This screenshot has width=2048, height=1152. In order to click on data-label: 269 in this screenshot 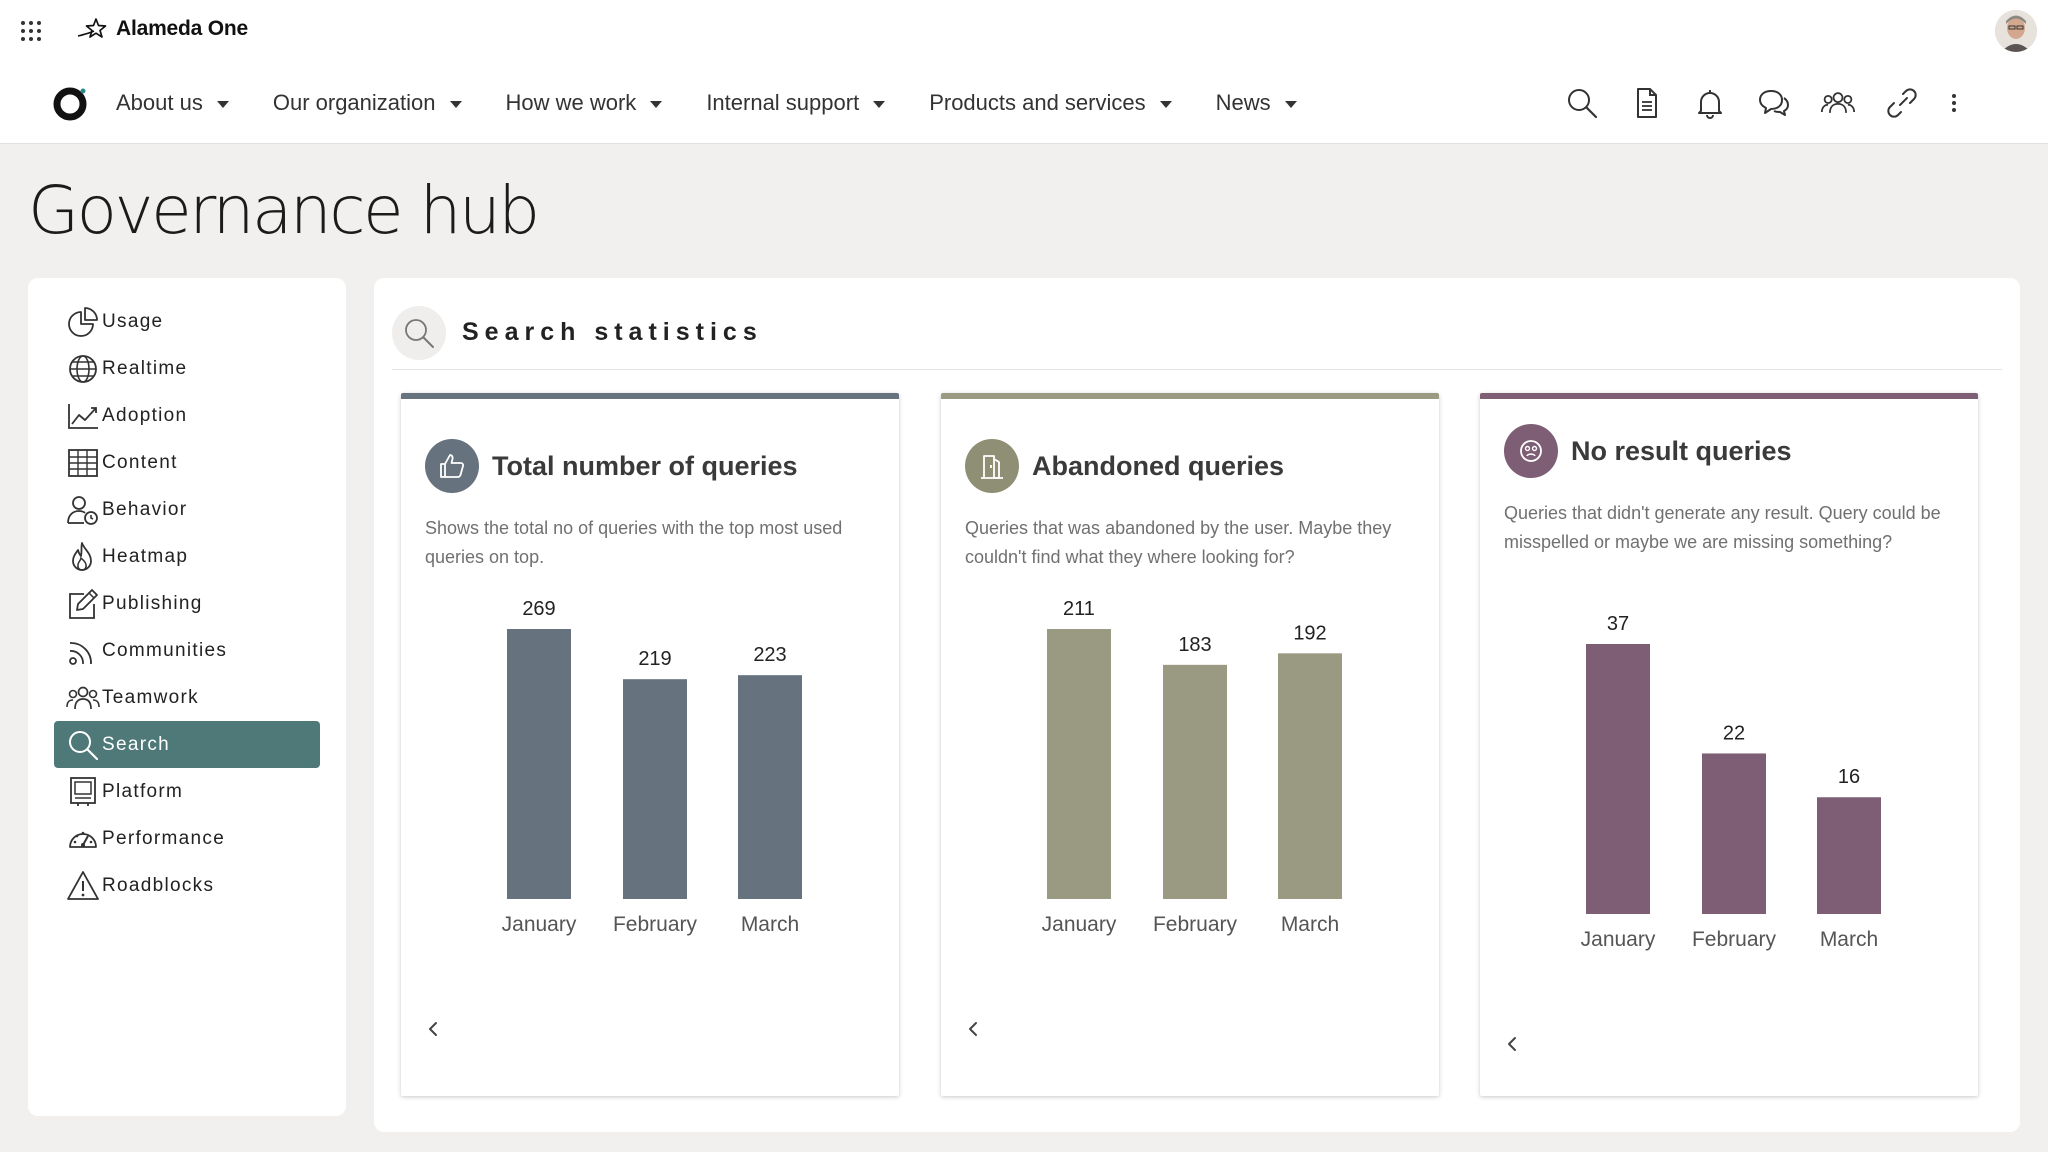, I will do `click(538, 609)`.